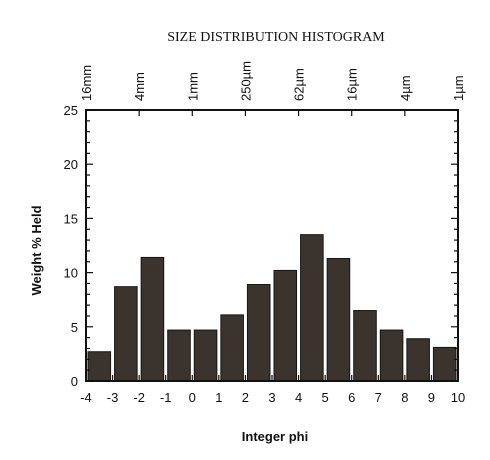 The height and width of the screenshot is (460, 490). Describe the element at coordinates (378, 397) in the screenshot. I see `x-tick-label: 7` at that location.